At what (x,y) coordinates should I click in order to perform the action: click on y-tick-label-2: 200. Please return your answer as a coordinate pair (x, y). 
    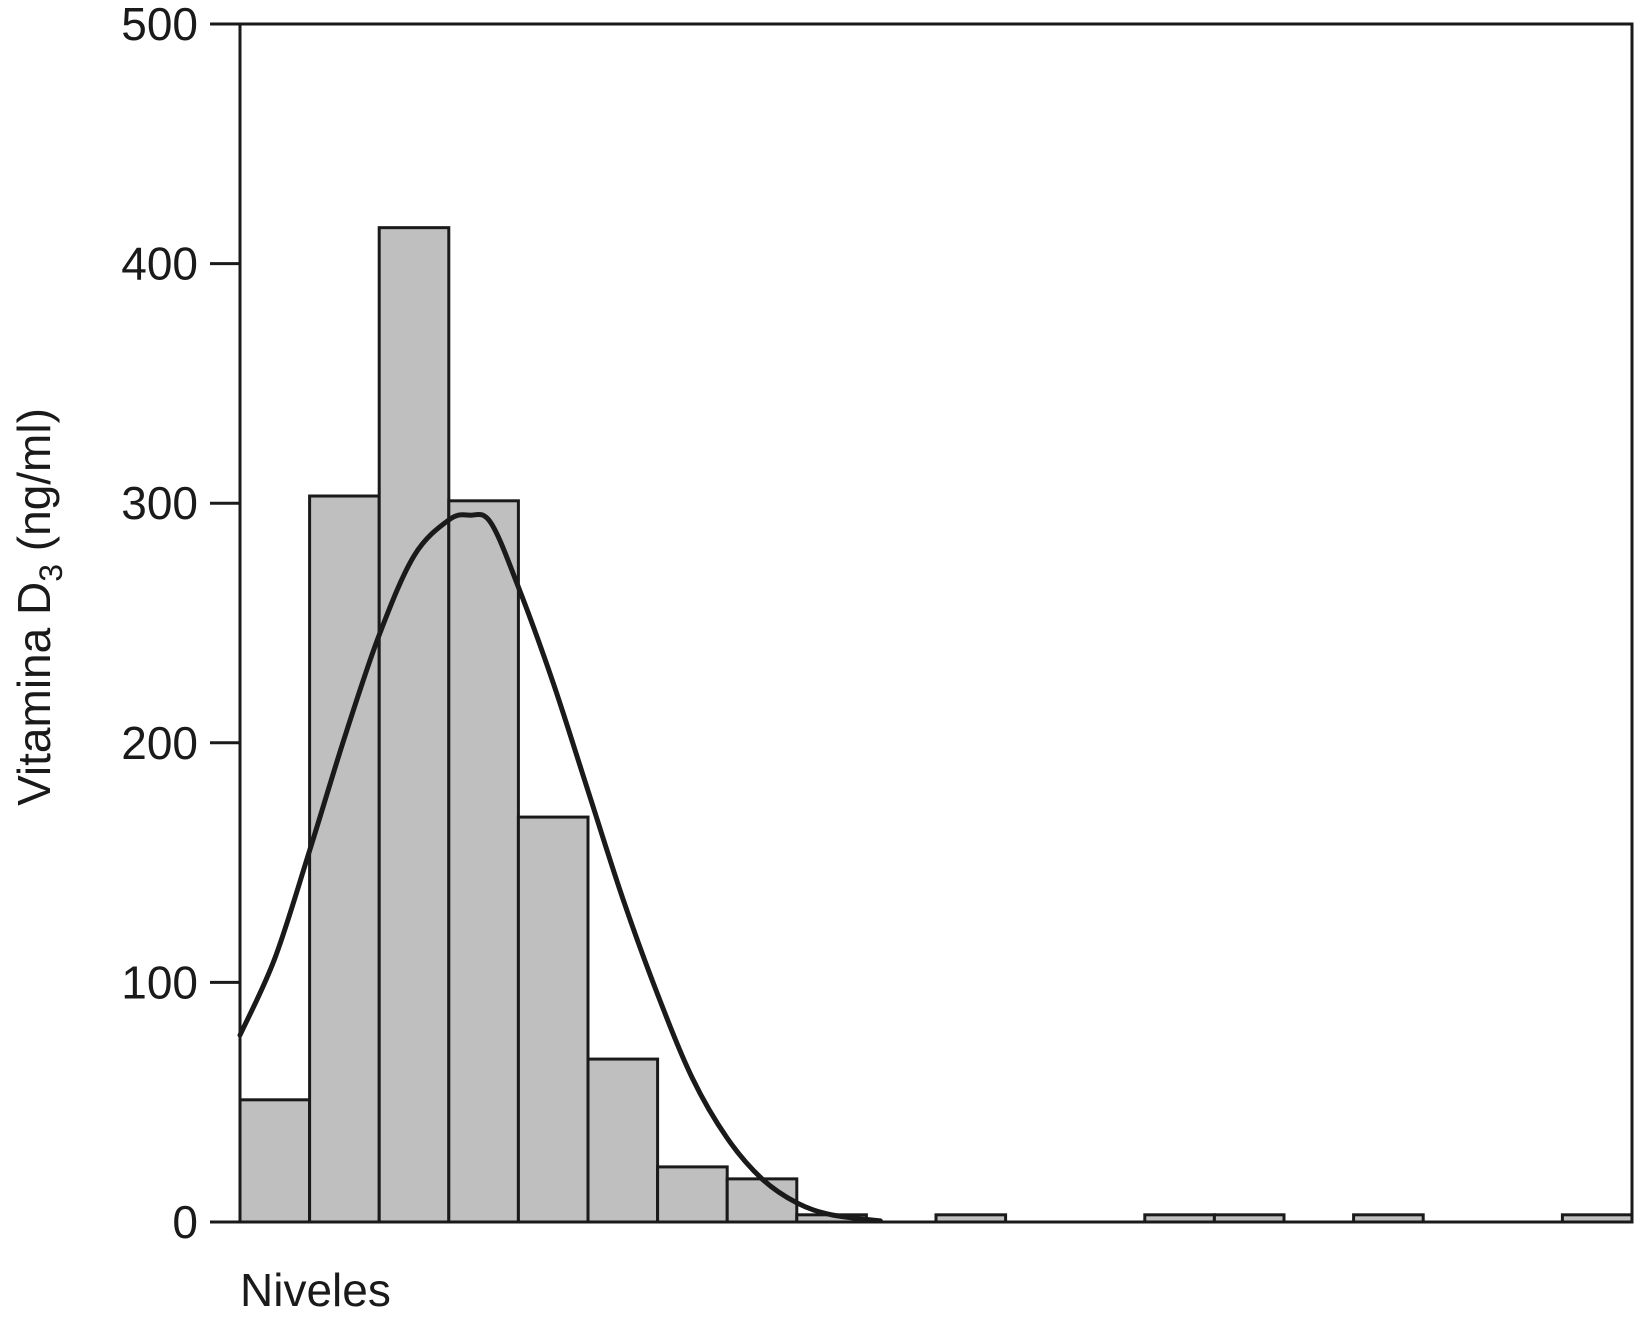
    Looking at the image, I should click on (159, 743).